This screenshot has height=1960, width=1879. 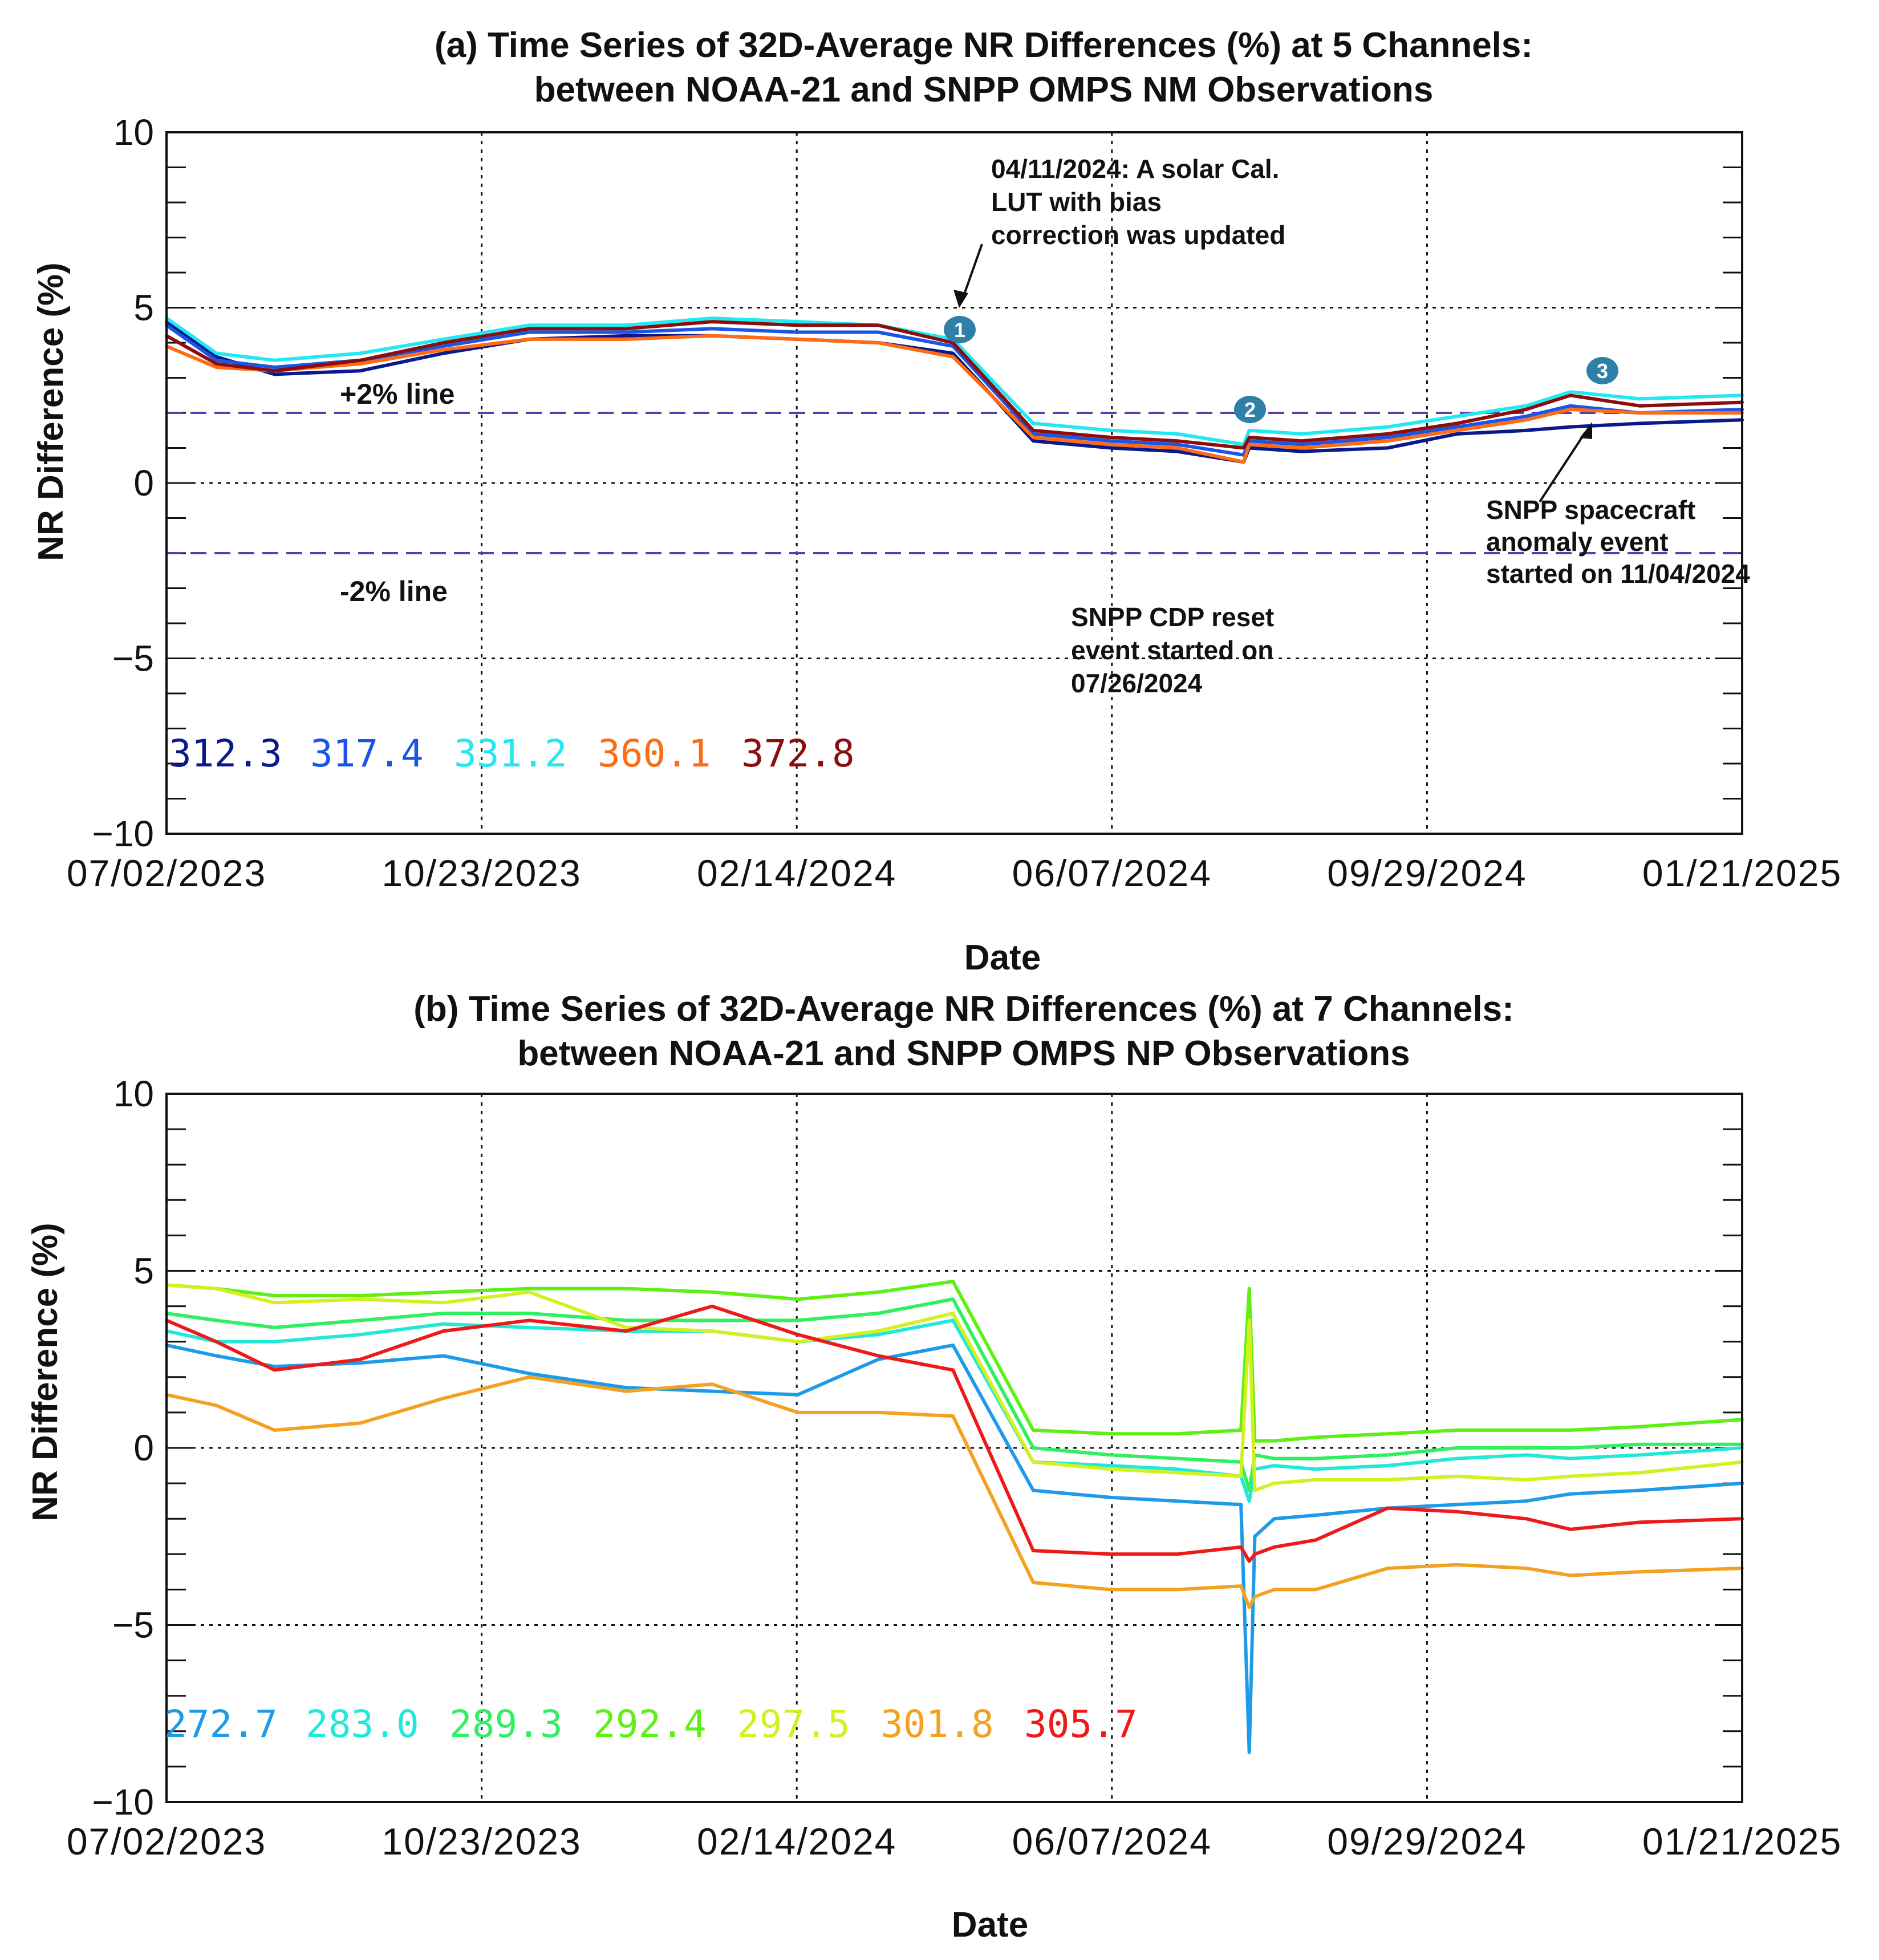 I want to click on chart-b-y-tick-label: 5, so click(x=143, y=1271).